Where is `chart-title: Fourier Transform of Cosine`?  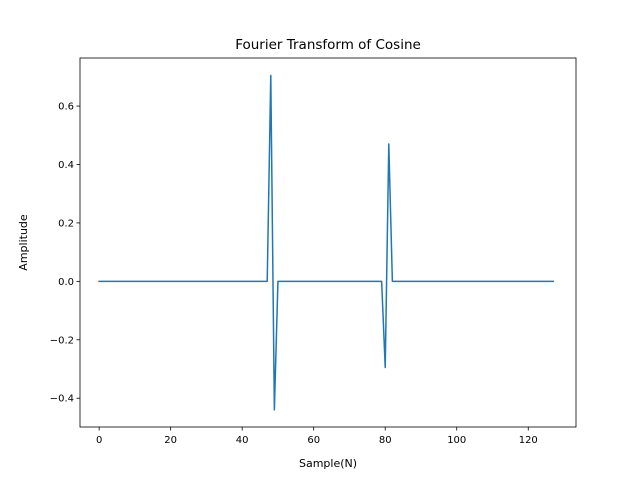 chart-title: Fourier Transform of Cosine is located at coordinates (328, 45).